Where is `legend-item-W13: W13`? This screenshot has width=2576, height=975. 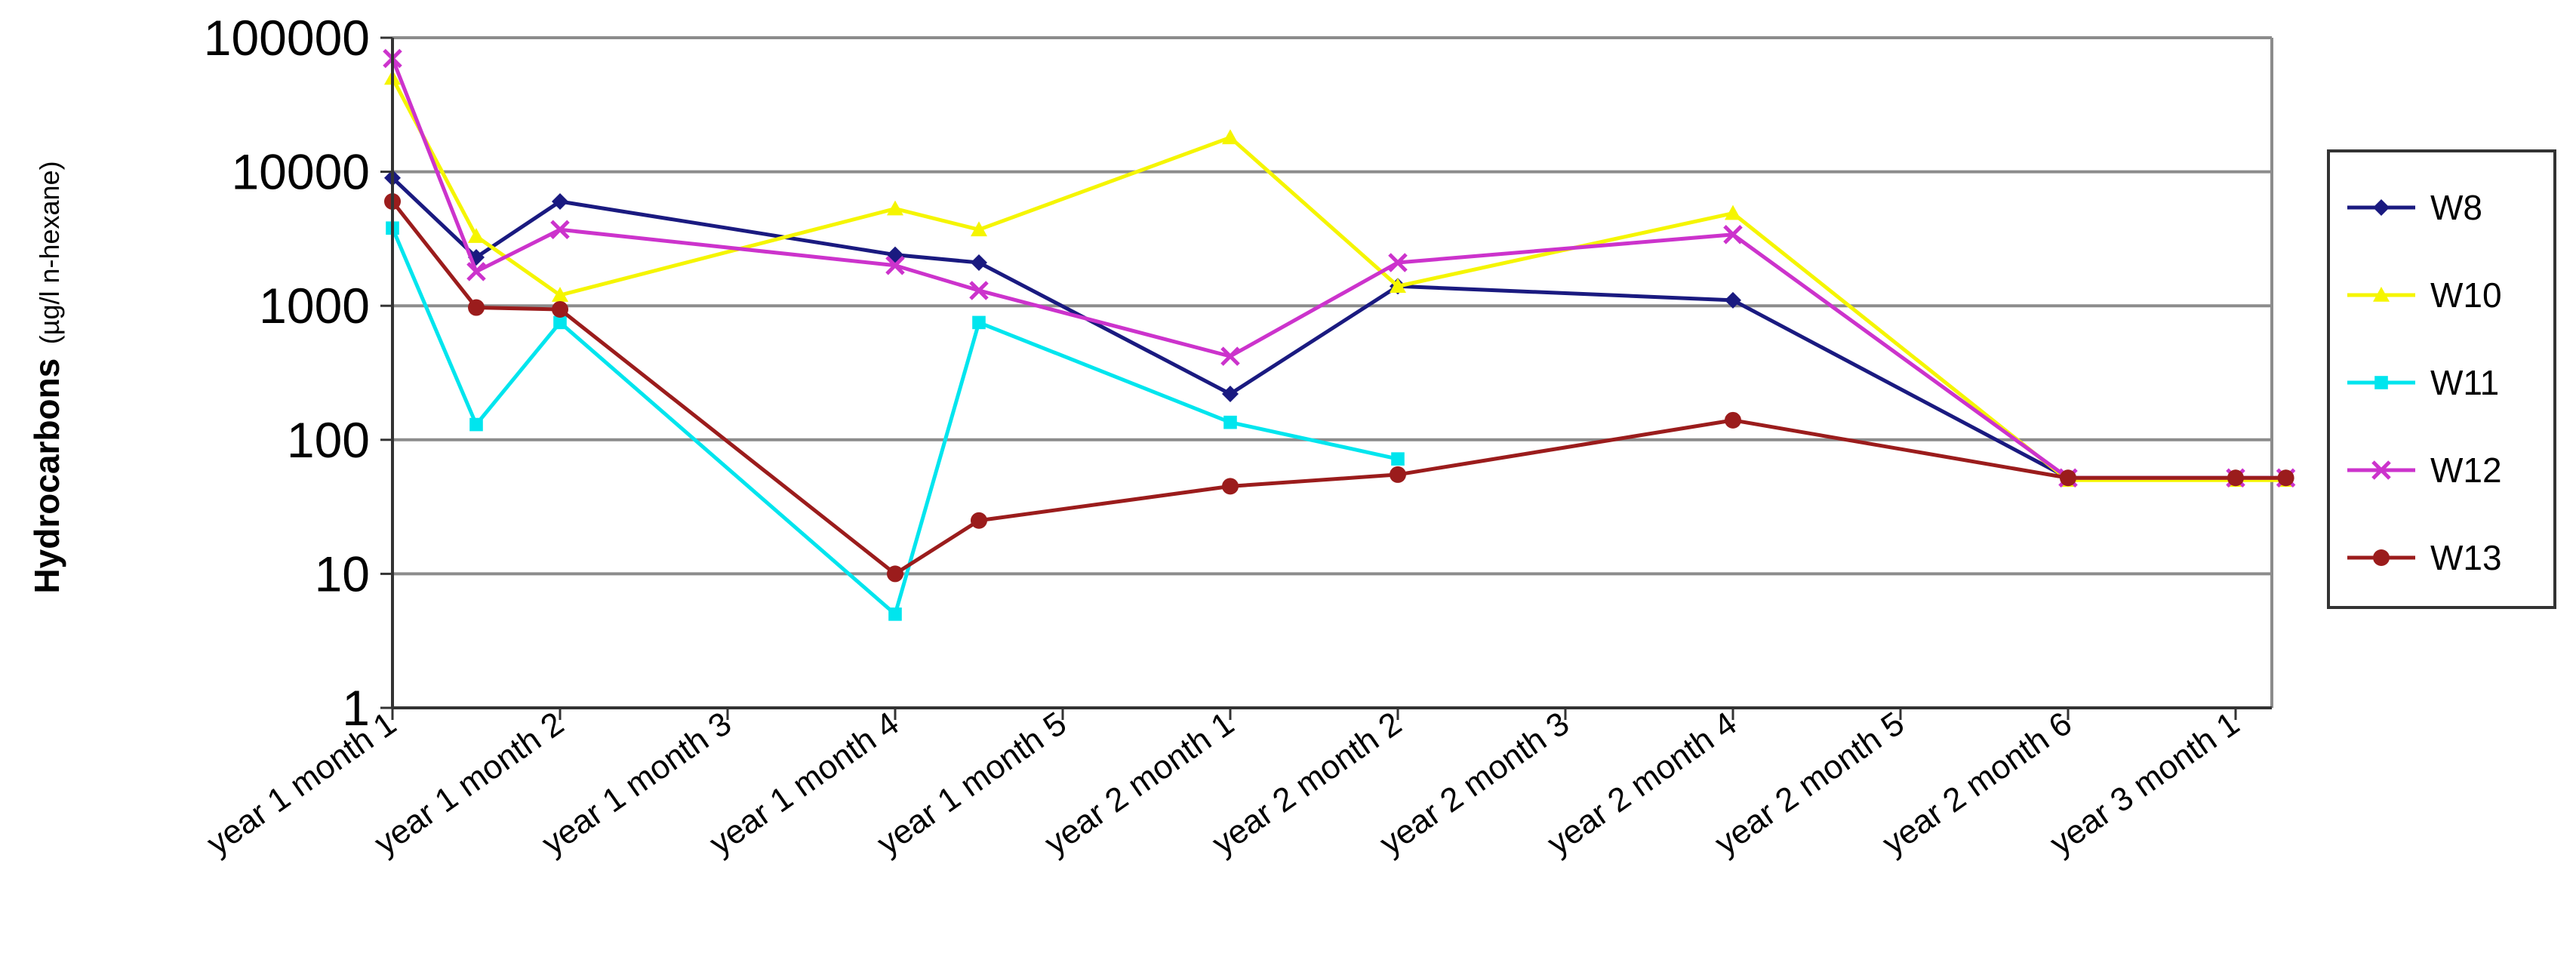
legend-item-W13: W13 is located at coordinates (2424, 557).